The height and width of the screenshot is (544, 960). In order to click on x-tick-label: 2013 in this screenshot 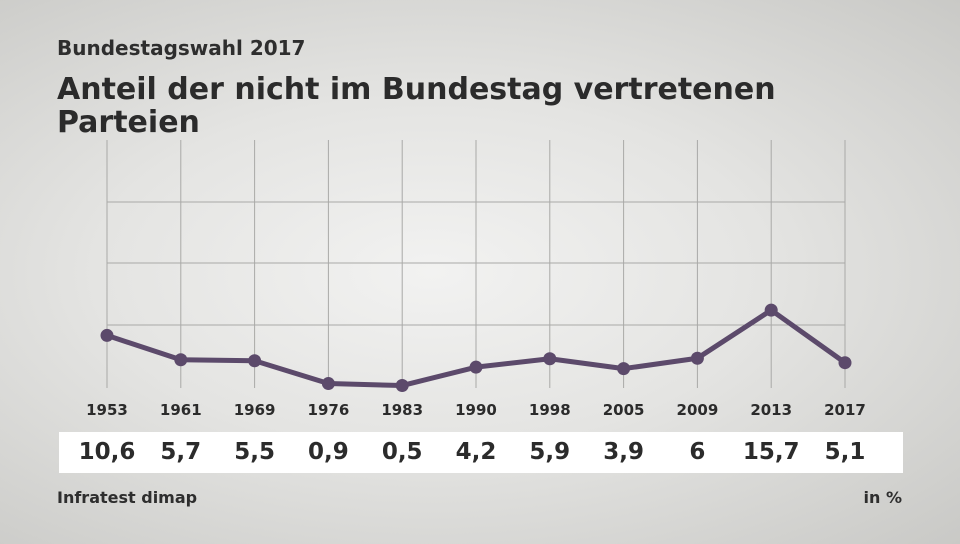, I will do `click(771, 410)`.